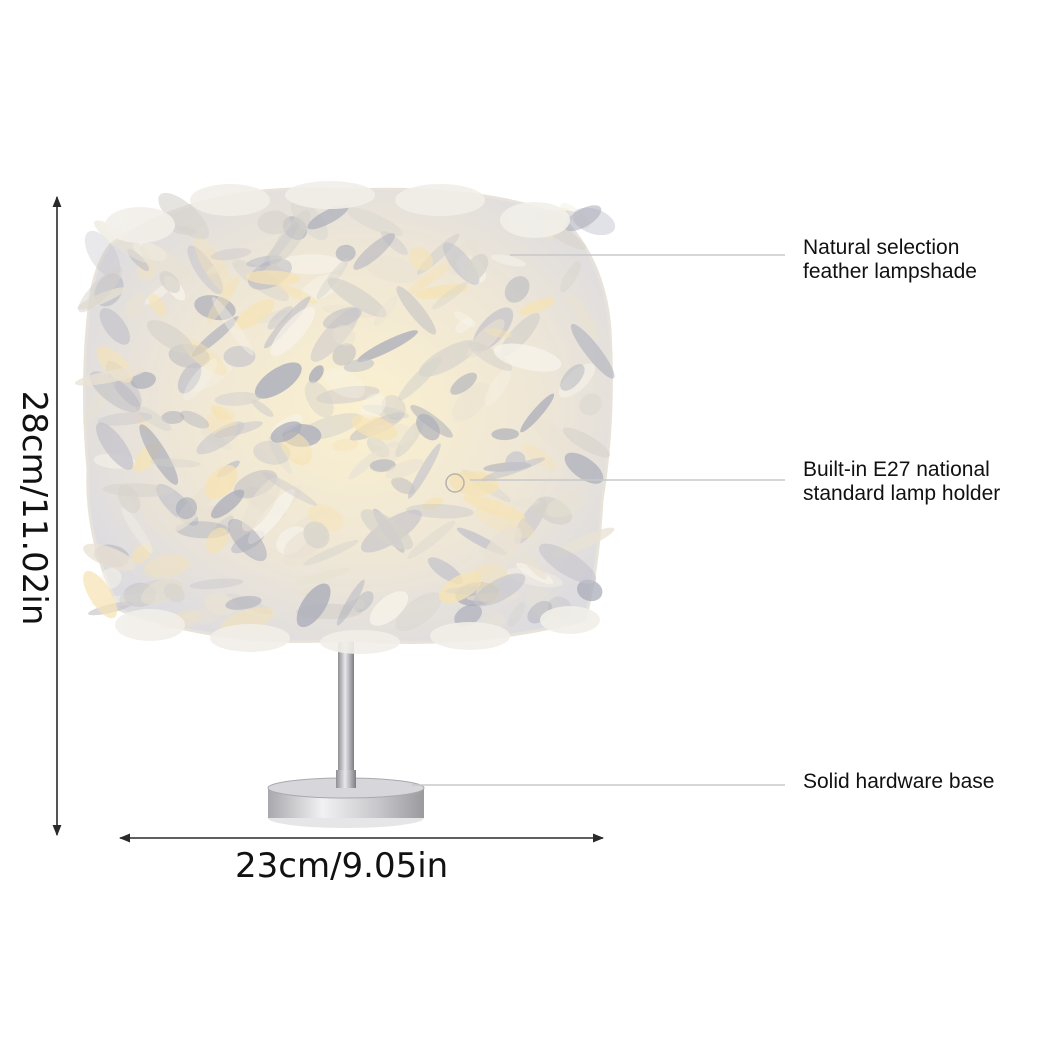  I want to click on callout-holder-line1: Built-in E27 national, so click(896, 469).